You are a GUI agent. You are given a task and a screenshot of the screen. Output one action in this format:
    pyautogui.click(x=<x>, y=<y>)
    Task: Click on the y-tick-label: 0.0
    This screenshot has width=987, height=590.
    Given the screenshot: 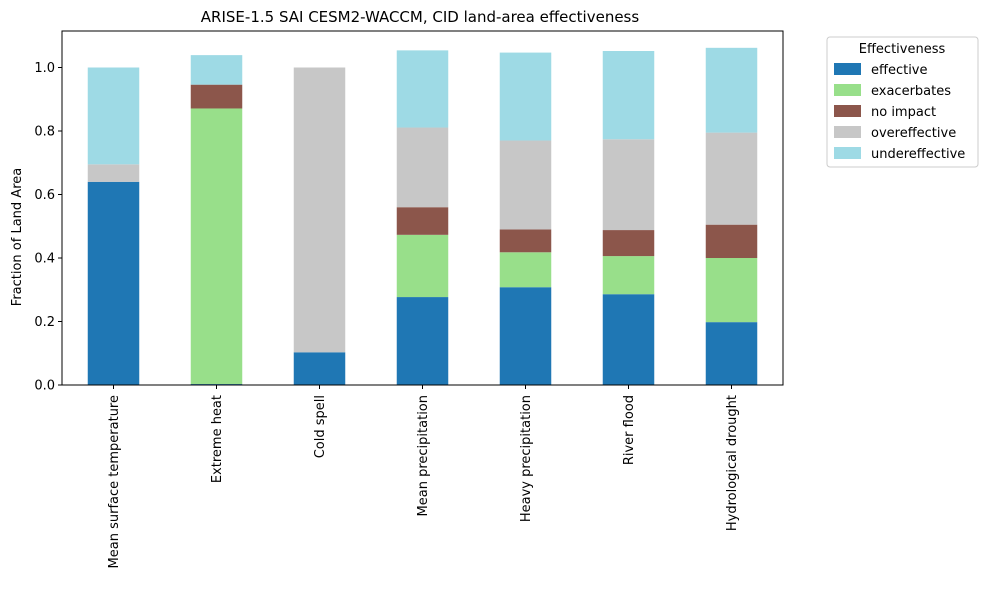 What is the action you would take?
    pyautogui.click(x=44, y=386)
    